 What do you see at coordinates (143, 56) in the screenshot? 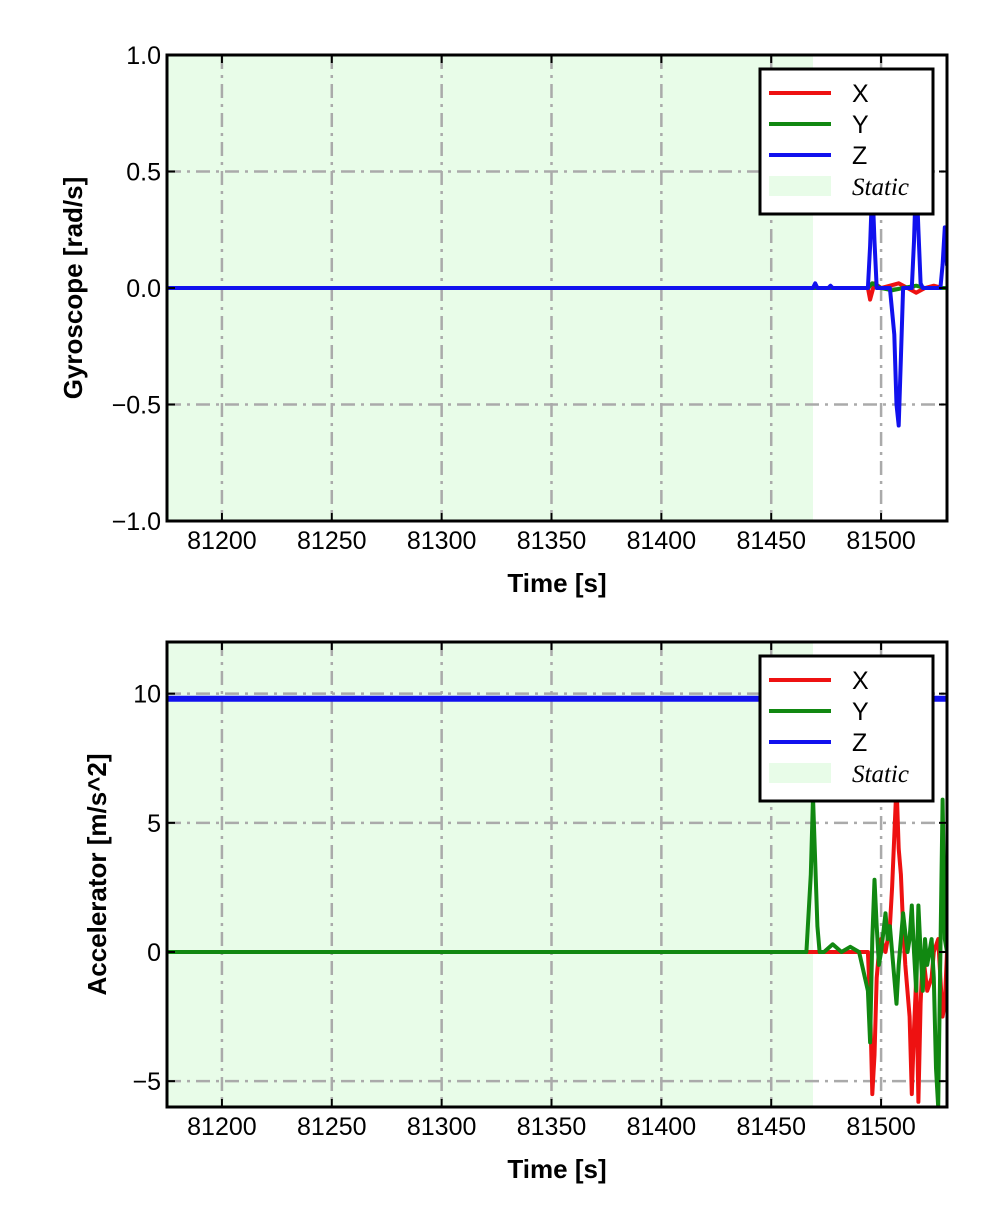
I see `y-tick-label: 1.0` at bounding box center [143, 56].